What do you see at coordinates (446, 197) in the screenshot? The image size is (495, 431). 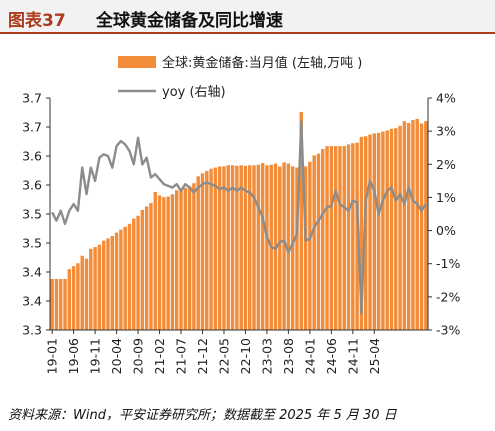 I see `right-tick-label: 1%` at bounding box center [446, 197].